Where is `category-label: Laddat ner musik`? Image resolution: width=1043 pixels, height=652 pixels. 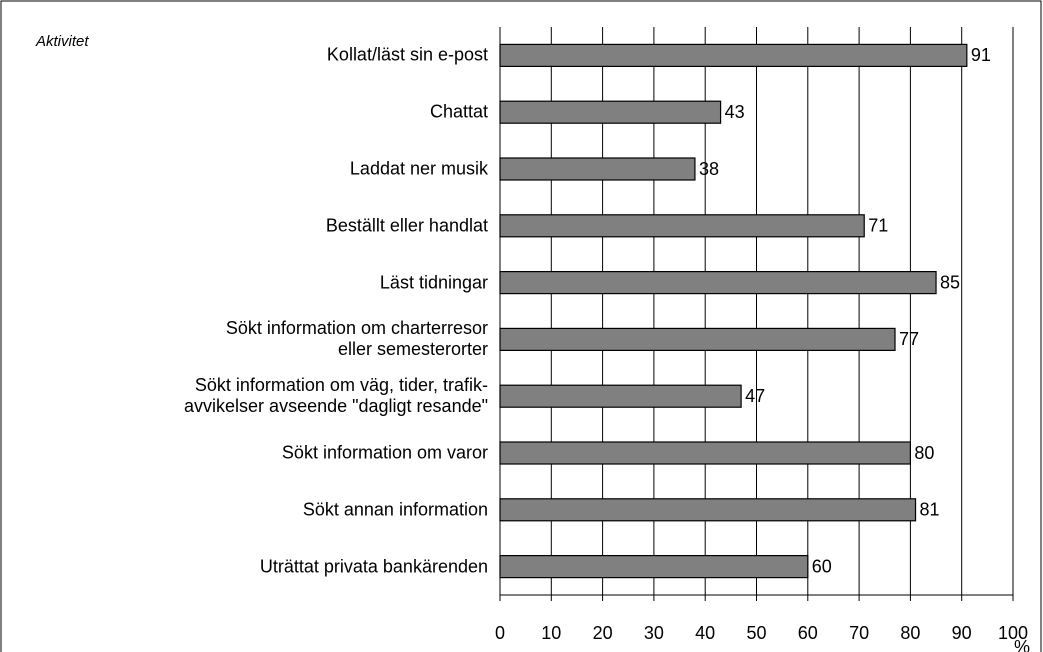 category-label: Laddat ner musik is located at coordinates (418, 168).